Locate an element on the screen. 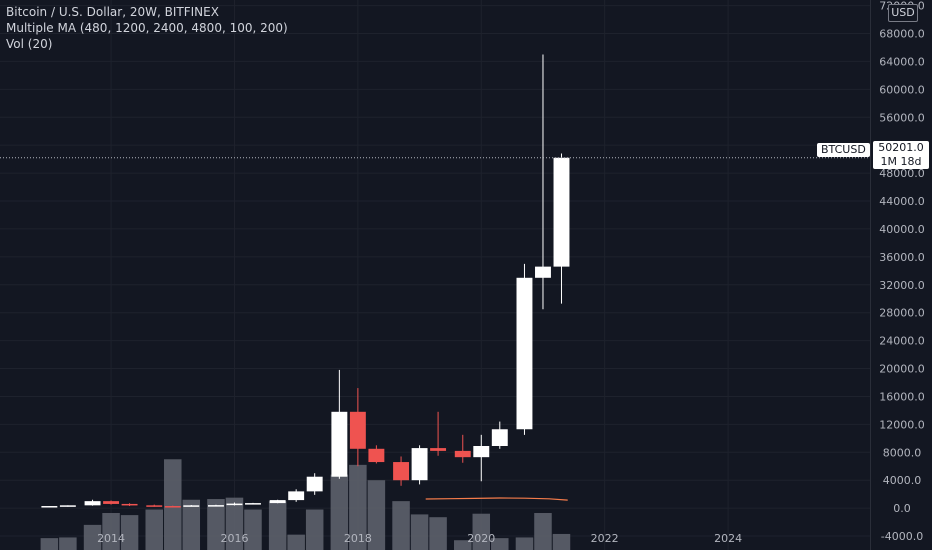  y-tick-label: 44000.0 is located at coordinates (902, 201).